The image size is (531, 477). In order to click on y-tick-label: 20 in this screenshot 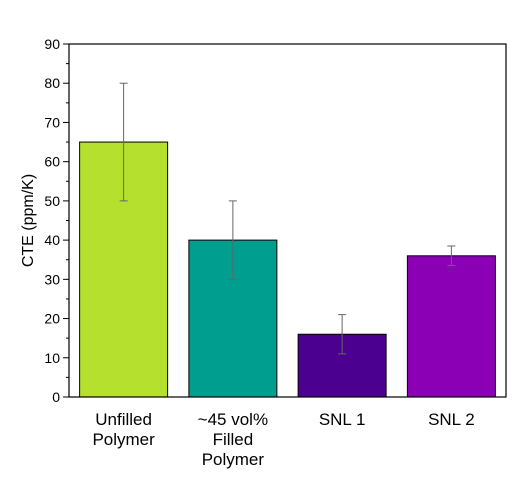, I will do `click(52, 319)`.